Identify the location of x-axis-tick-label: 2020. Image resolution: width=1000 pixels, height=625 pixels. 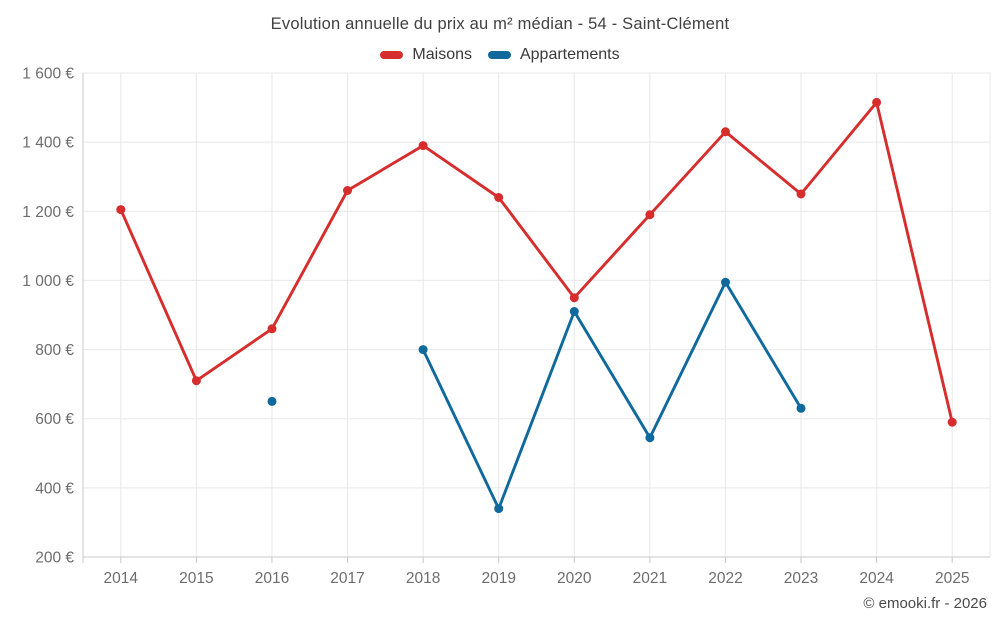
(574, 578).